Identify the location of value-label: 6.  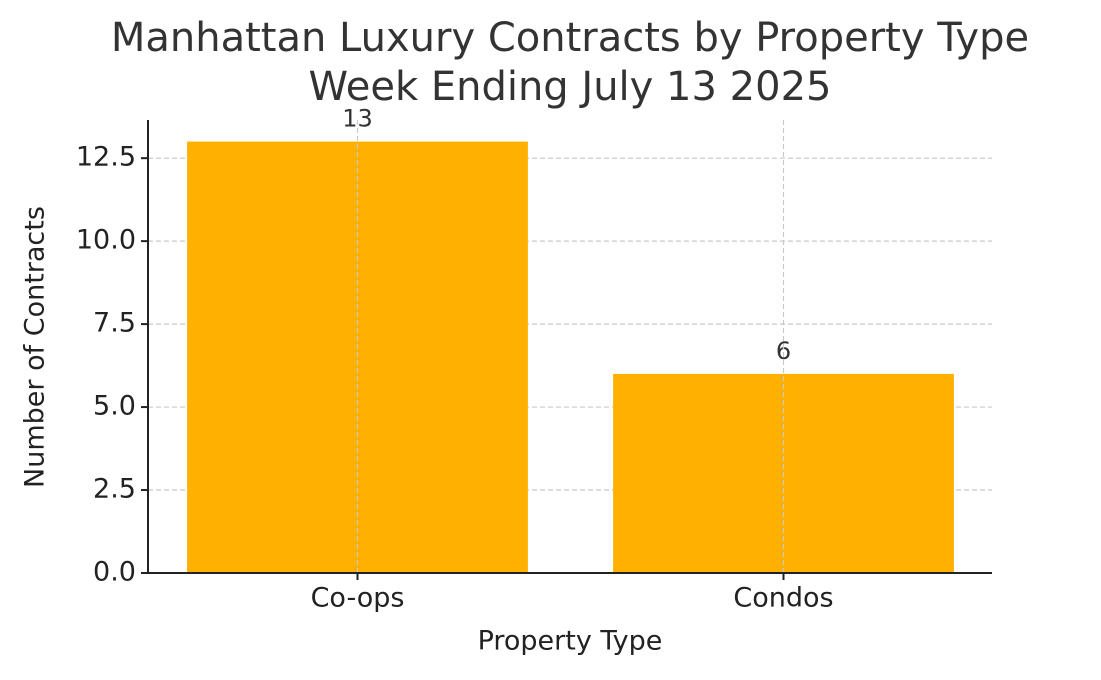
(783, 351).